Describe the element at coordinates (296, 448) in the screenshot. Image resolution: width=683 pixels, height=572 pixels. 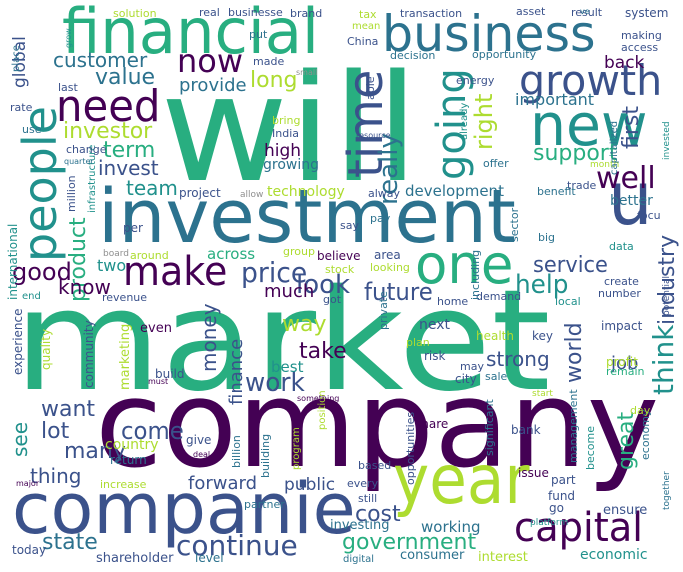
I see `cloud-word: program` at that location.